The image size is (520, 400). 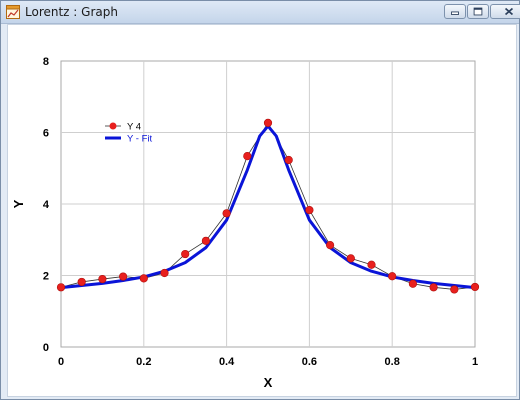 I want to click on legend-fit-label: Y - Fit, so click(x=140, y=139).